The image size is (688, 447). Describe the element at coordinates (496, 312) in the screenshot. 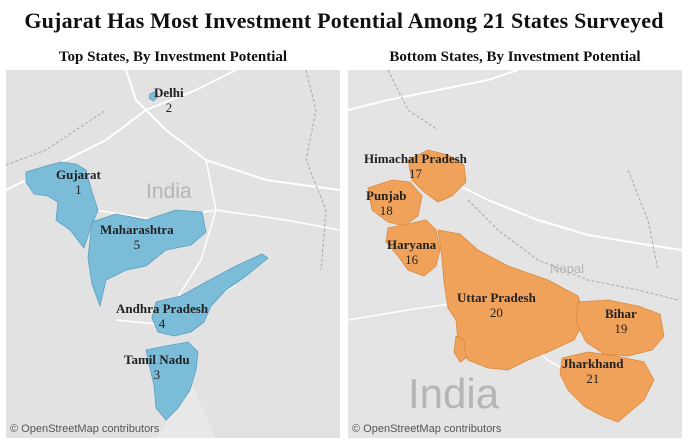

I see `state-rank-uttar-pradesh: 20` at that location.